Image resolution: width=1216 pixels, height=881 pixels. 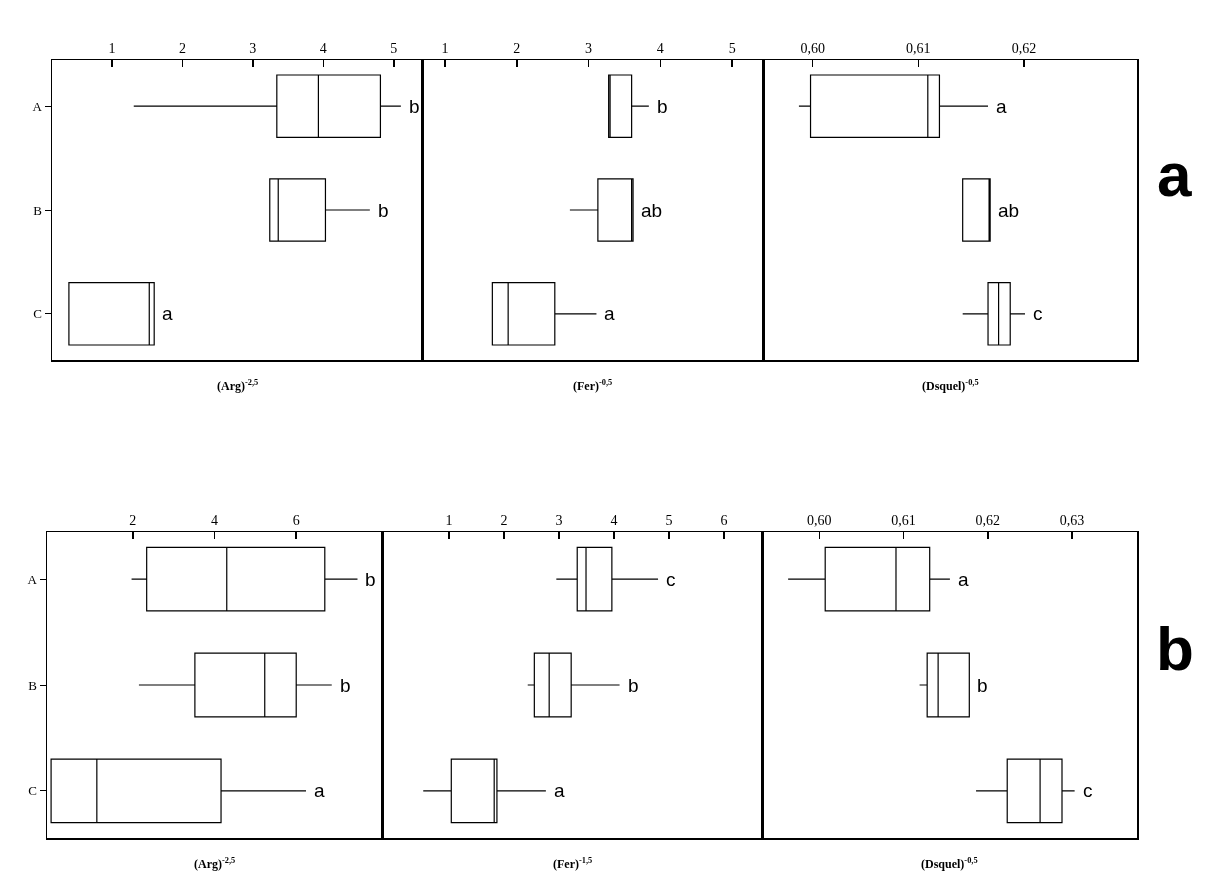 What do you see at coordinates (1175, 648) in the screenshot?
I see `text: b` at bounding box center [1175, 648].